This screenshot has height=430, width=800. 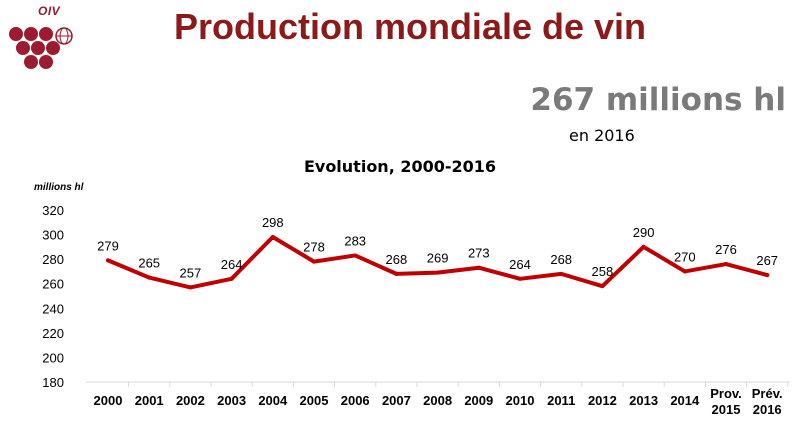 What do you see at coordinates (53, 210) in the screenshot?
I see `y-tick-label: 320` at bounding box center [53, 210].